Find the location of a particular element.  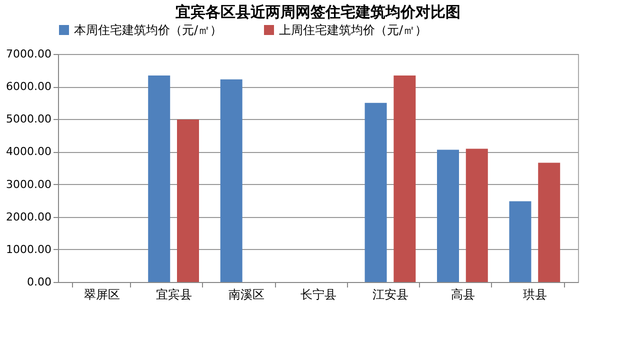

y-tick-label: 3000.00 is located at coordinates (29, 184).